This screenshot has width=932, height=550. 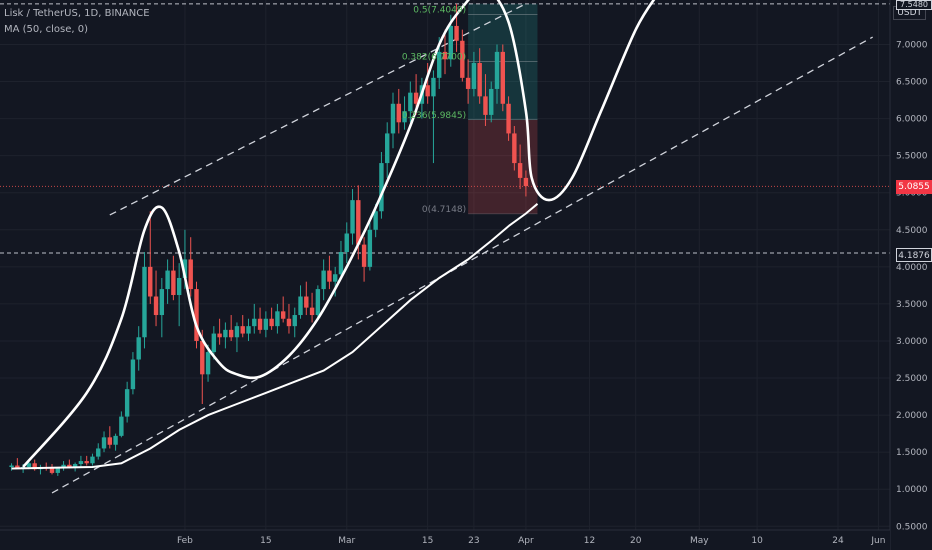 What do you see at coordinates (185, 541) in the screenshot?
I see `x-tick-label: Feb` at bounding box center [185, 541].